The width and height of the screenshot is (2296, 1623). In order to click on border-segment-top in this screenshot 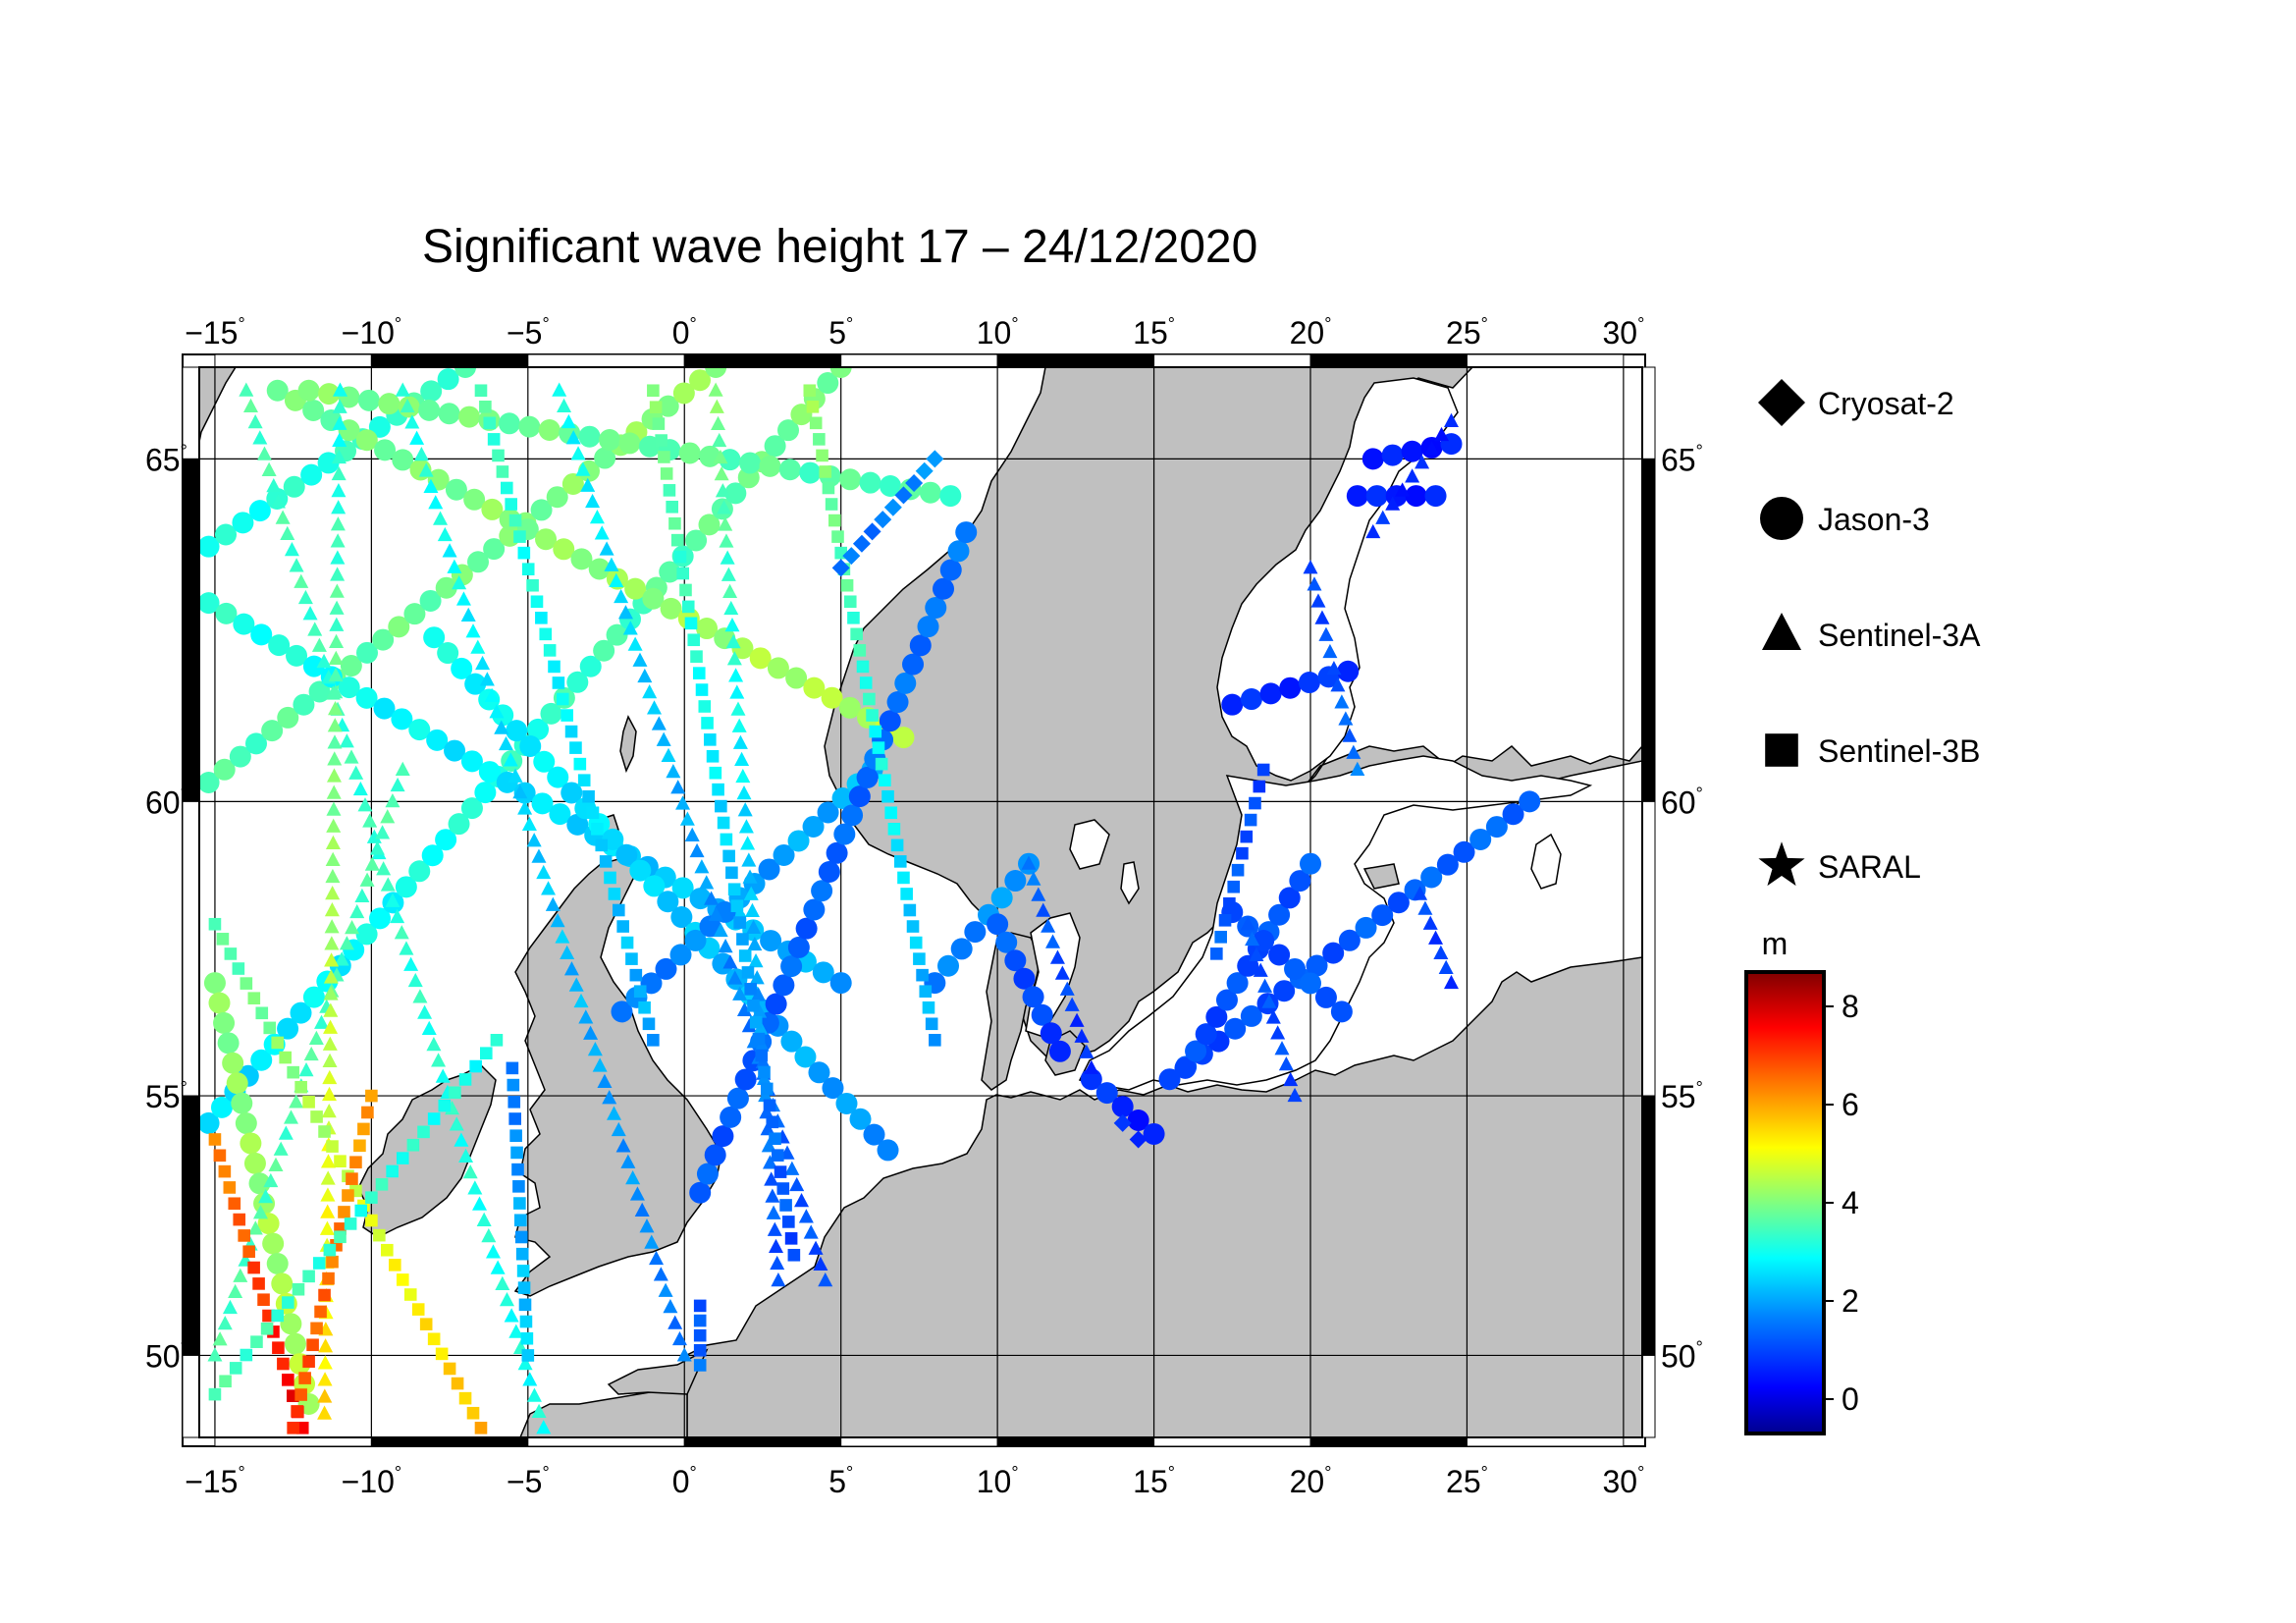, I will do `click(1075, 360)`.